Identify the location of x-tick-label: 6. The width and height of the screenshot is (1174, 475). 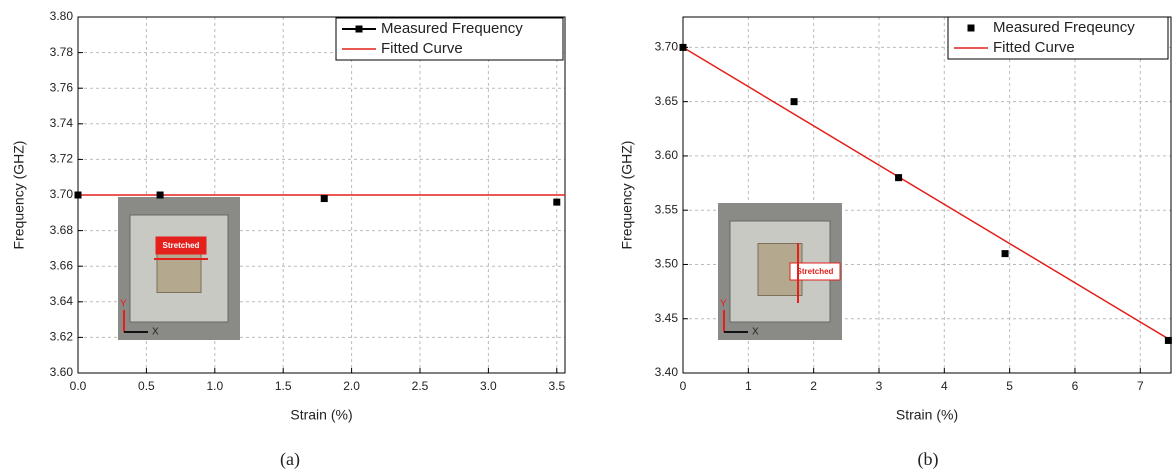
(1075, 386).